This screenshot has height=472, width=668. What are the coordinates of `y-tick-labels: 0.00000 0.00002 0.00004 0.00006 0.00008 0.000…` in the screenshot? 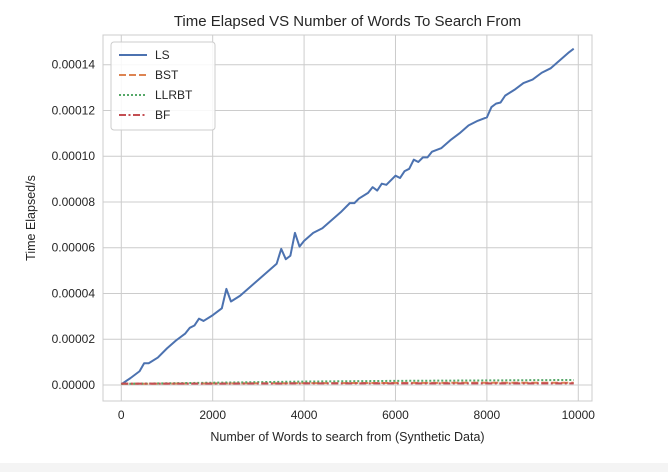 It's located at (74, 225).